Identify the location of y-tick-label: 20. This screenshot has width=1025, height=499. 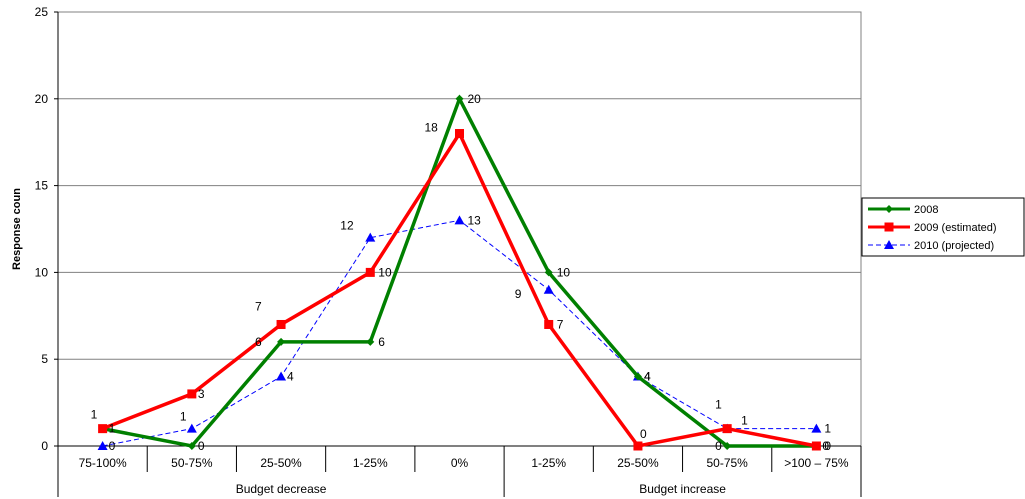
(42, 99).